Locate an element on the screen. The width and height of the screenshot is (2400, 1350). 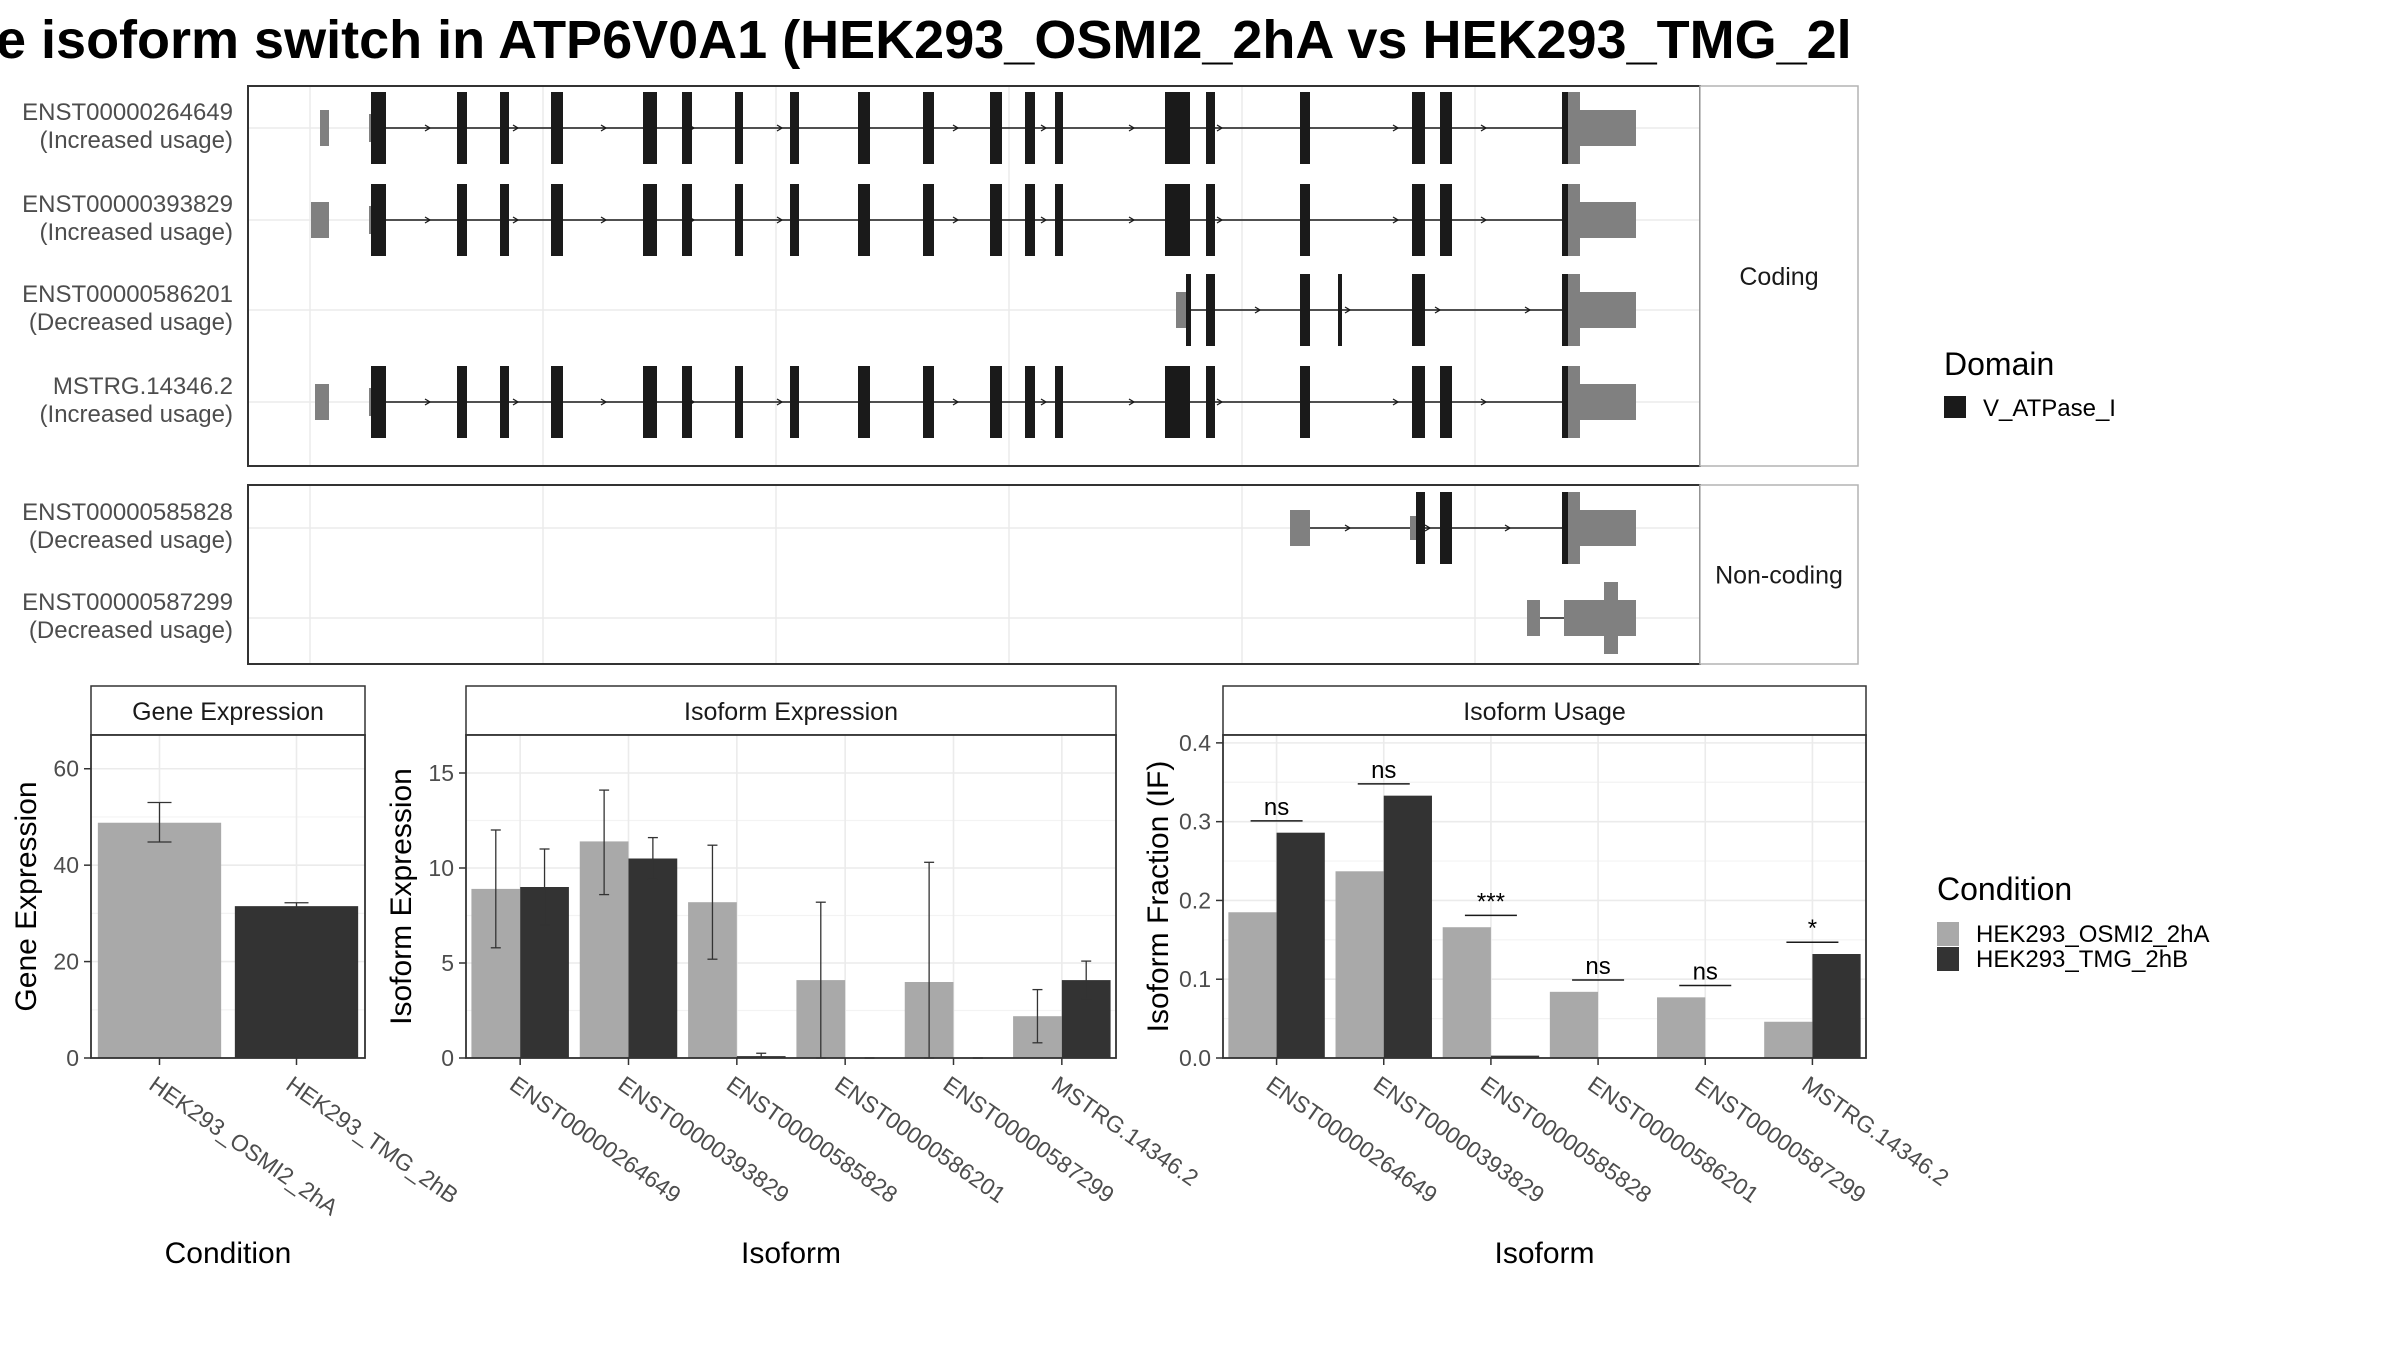
y-axis-title: Isoform Fraction (IF) is located at coordinates (1158, 897).